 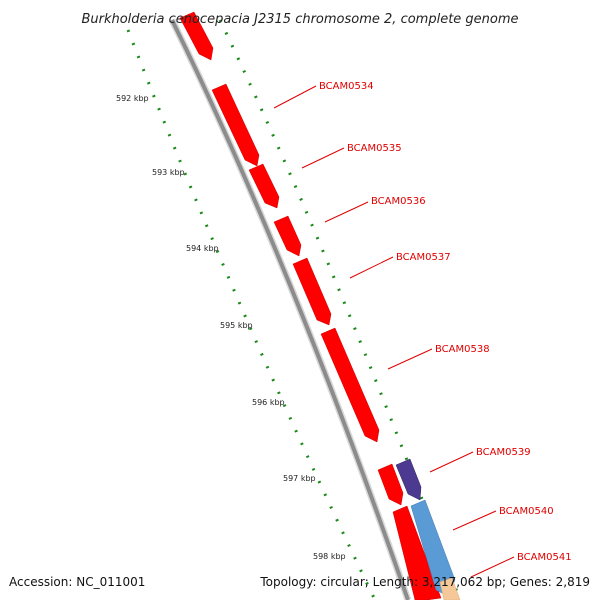 I want to click on accession-text: Accession: NC_011001, so click(x=77, y=582).